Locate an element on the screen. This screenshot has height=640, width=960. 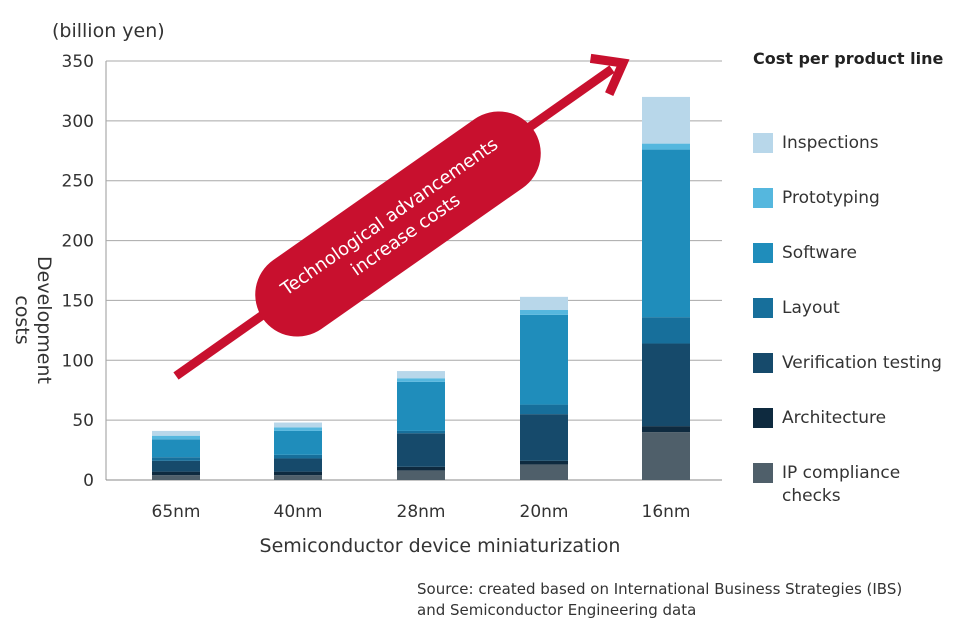
legend-item: Prototyping is located at coordinates (853, 198).